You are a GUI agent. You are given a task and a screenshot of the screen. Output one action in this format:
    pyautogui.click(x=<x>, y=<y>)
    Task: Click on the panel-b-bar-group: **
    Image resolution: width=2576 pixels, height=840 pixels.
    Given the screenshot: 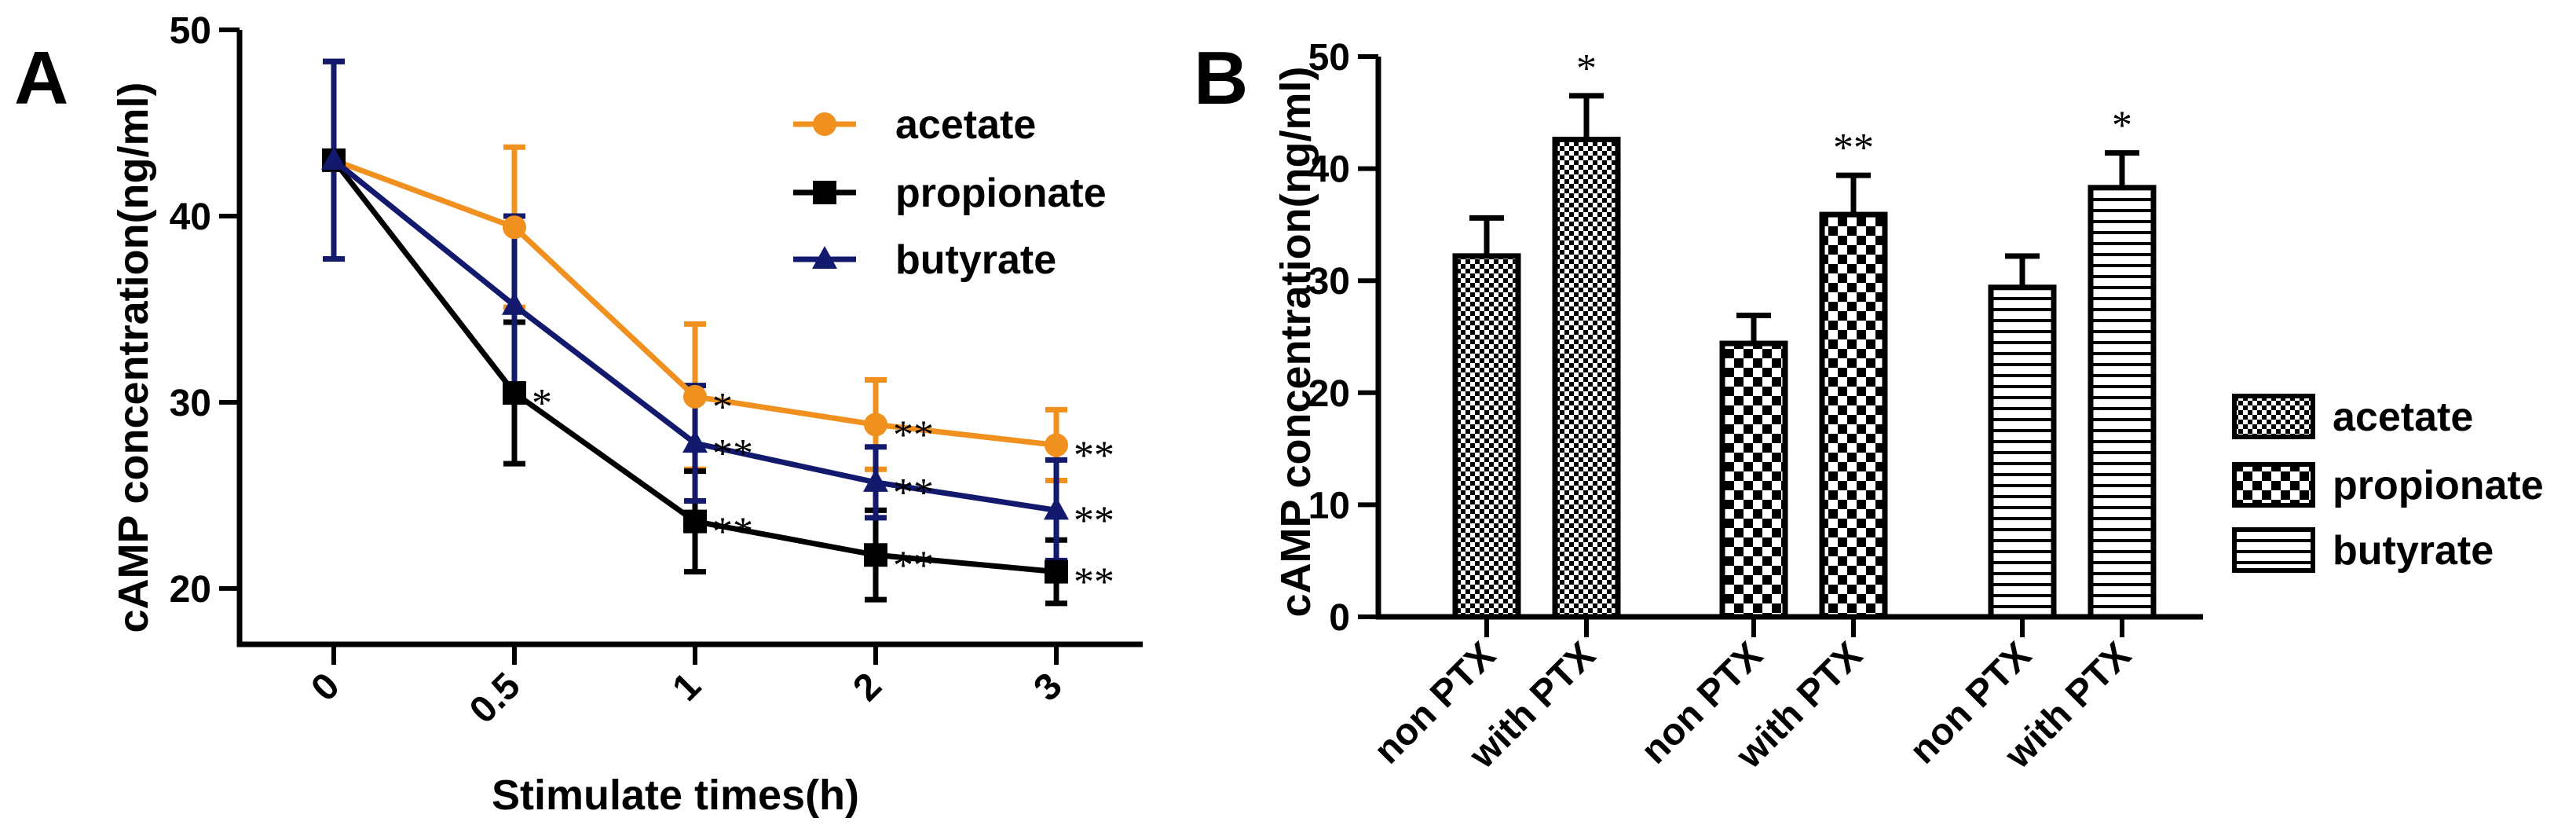 What is the action you would take?
    pyautogui.click(x=1853, y=373)
    